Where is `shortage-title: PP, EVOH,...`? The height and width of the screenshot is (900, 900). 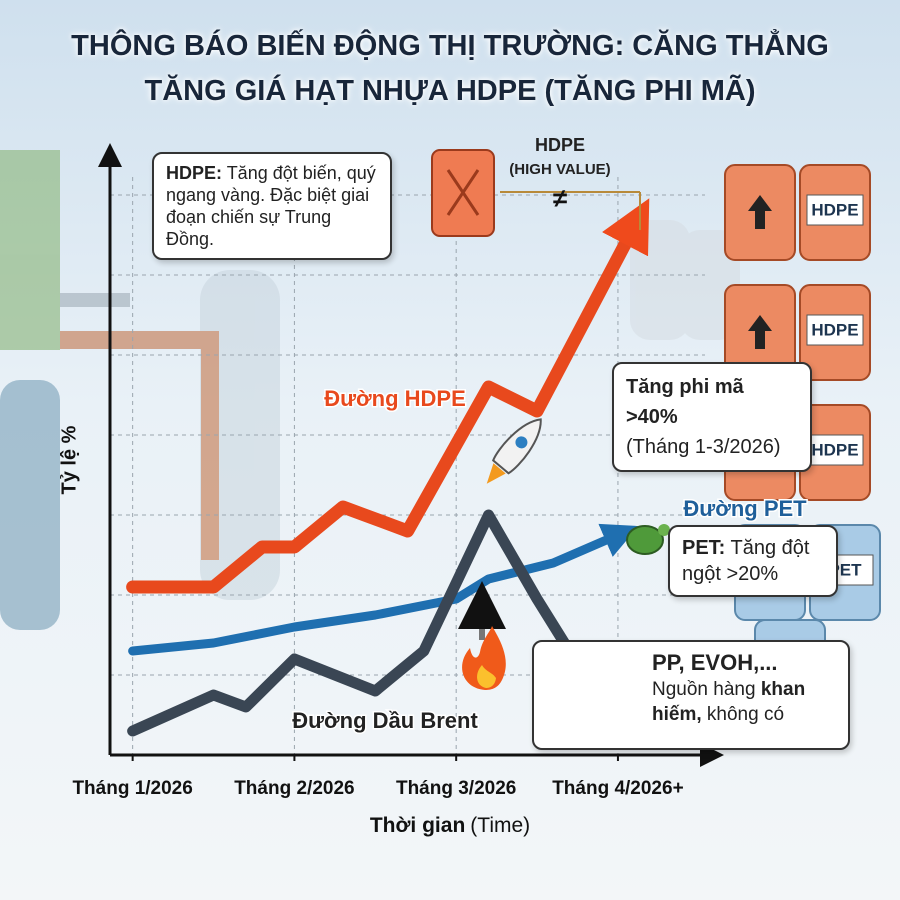 shortage-title: PP, EVOH,... is located at coordinates (715, 662).